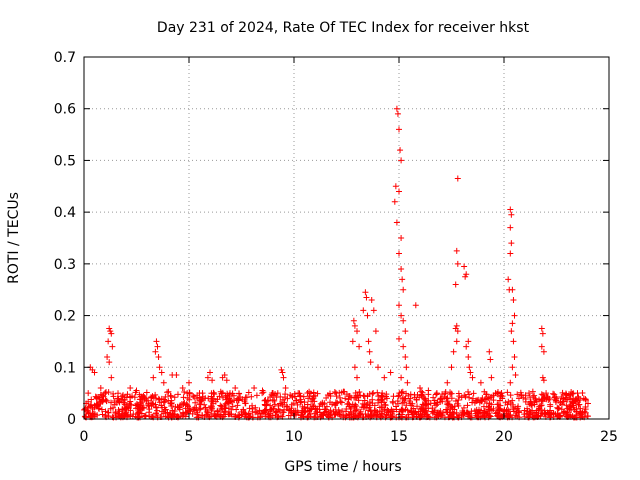 Image resolution: width=640 pixels, height=480 pixels. I want to click on x-tick-label: 15, so click(399, 437).